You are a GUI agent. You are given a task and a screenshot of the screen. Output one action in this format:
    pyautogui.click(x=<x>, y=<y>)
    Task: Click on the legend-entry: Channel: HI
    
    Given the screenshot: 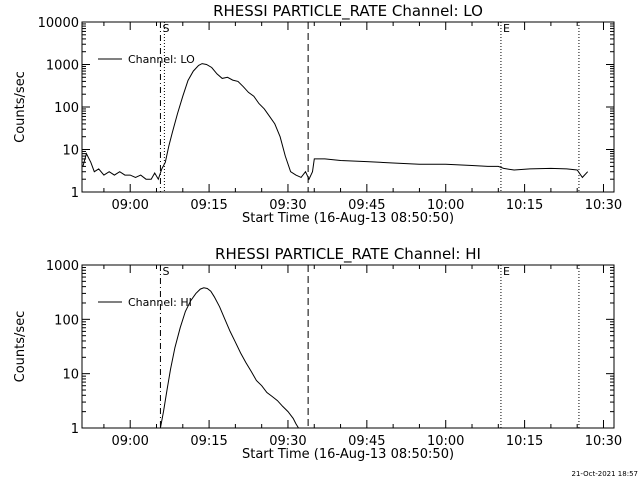 What is the action you would take?
    pyautogui.click(x=160, y=302)
    